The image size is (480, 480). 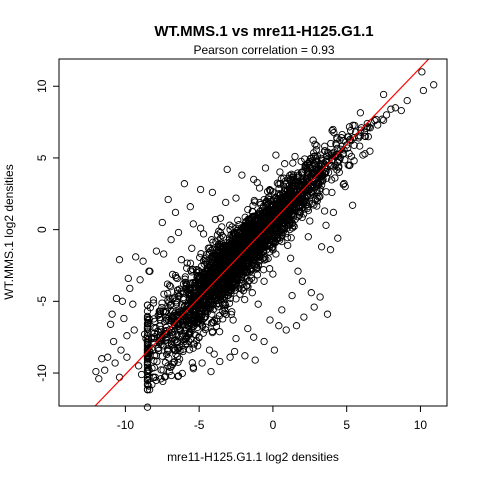 What do you see at coordinates (346, 425) in the screenshot?
I see `x-tick-label: 5` at bounding box center [346, 425].